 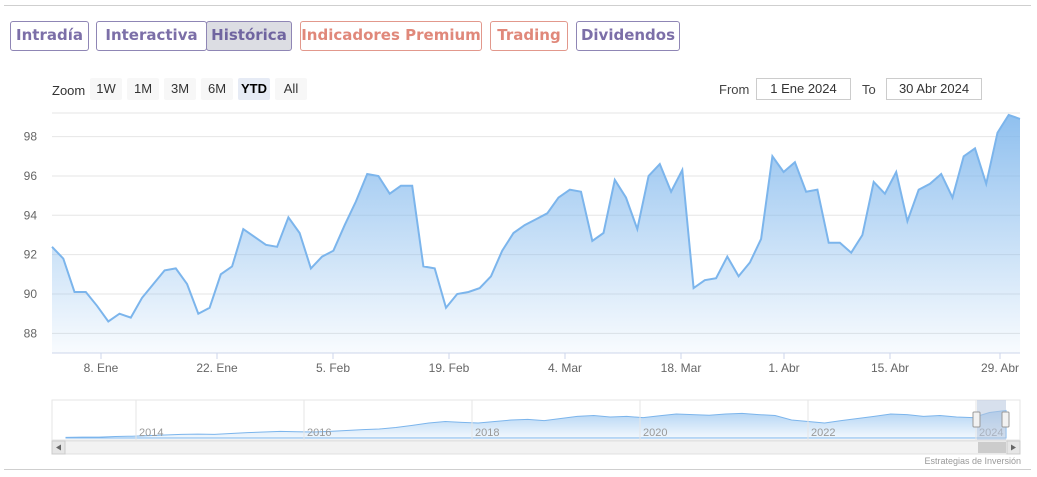 I want to click on top-divider, so click(x=517, y=5).